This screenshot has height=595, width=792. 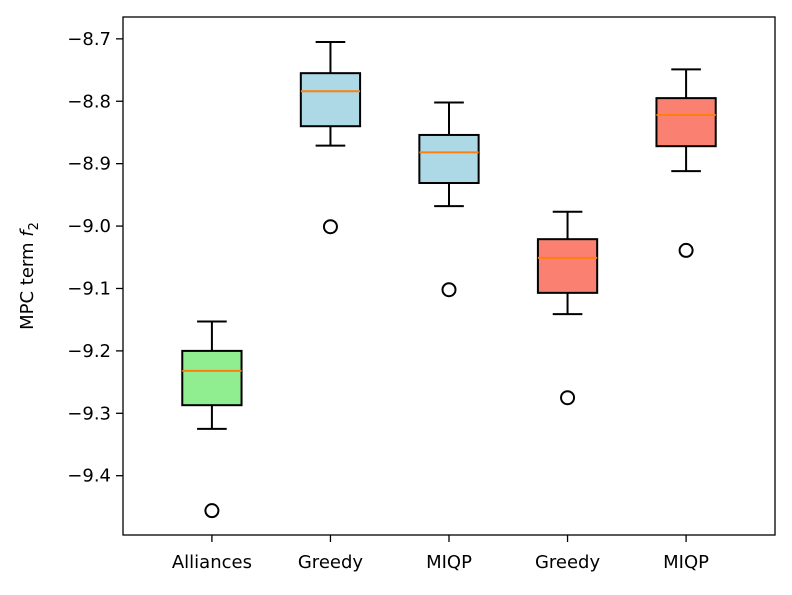 What do you see at coordinates (89, 288) in the screenshot?
I see `y-tick-label: −9.1` at bounding box center [89, 288].